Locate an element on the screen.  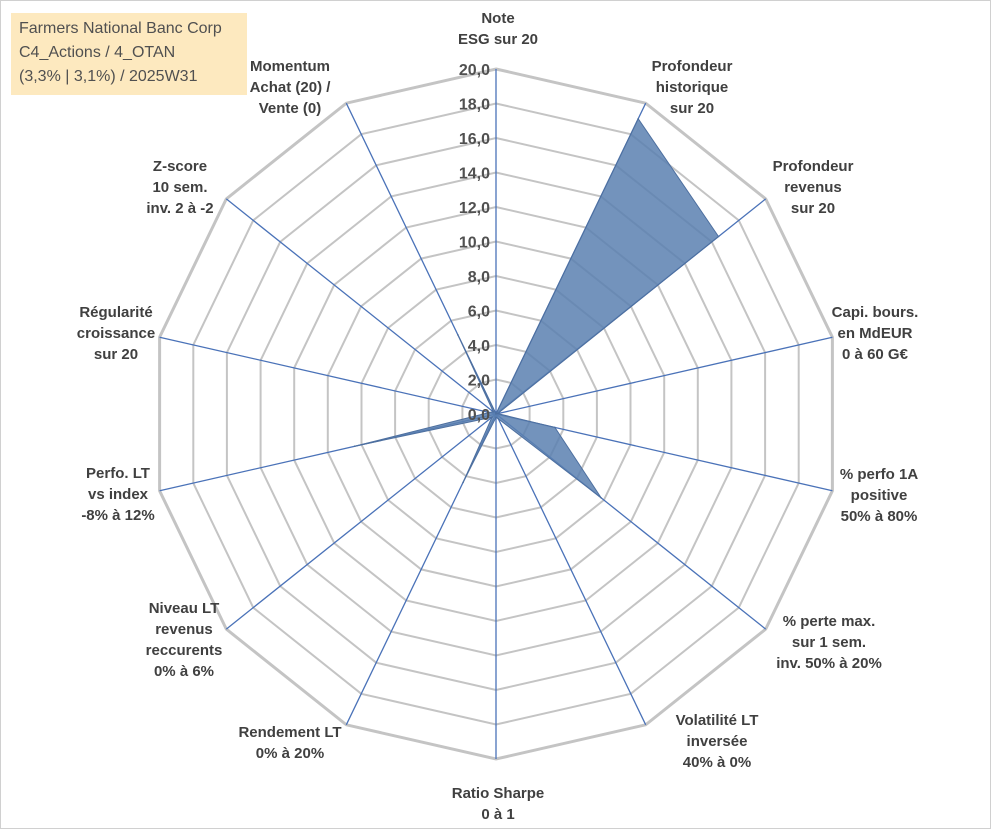
axis-label-esg: Note ESG sur 20 is located at coordinates (498, 29).